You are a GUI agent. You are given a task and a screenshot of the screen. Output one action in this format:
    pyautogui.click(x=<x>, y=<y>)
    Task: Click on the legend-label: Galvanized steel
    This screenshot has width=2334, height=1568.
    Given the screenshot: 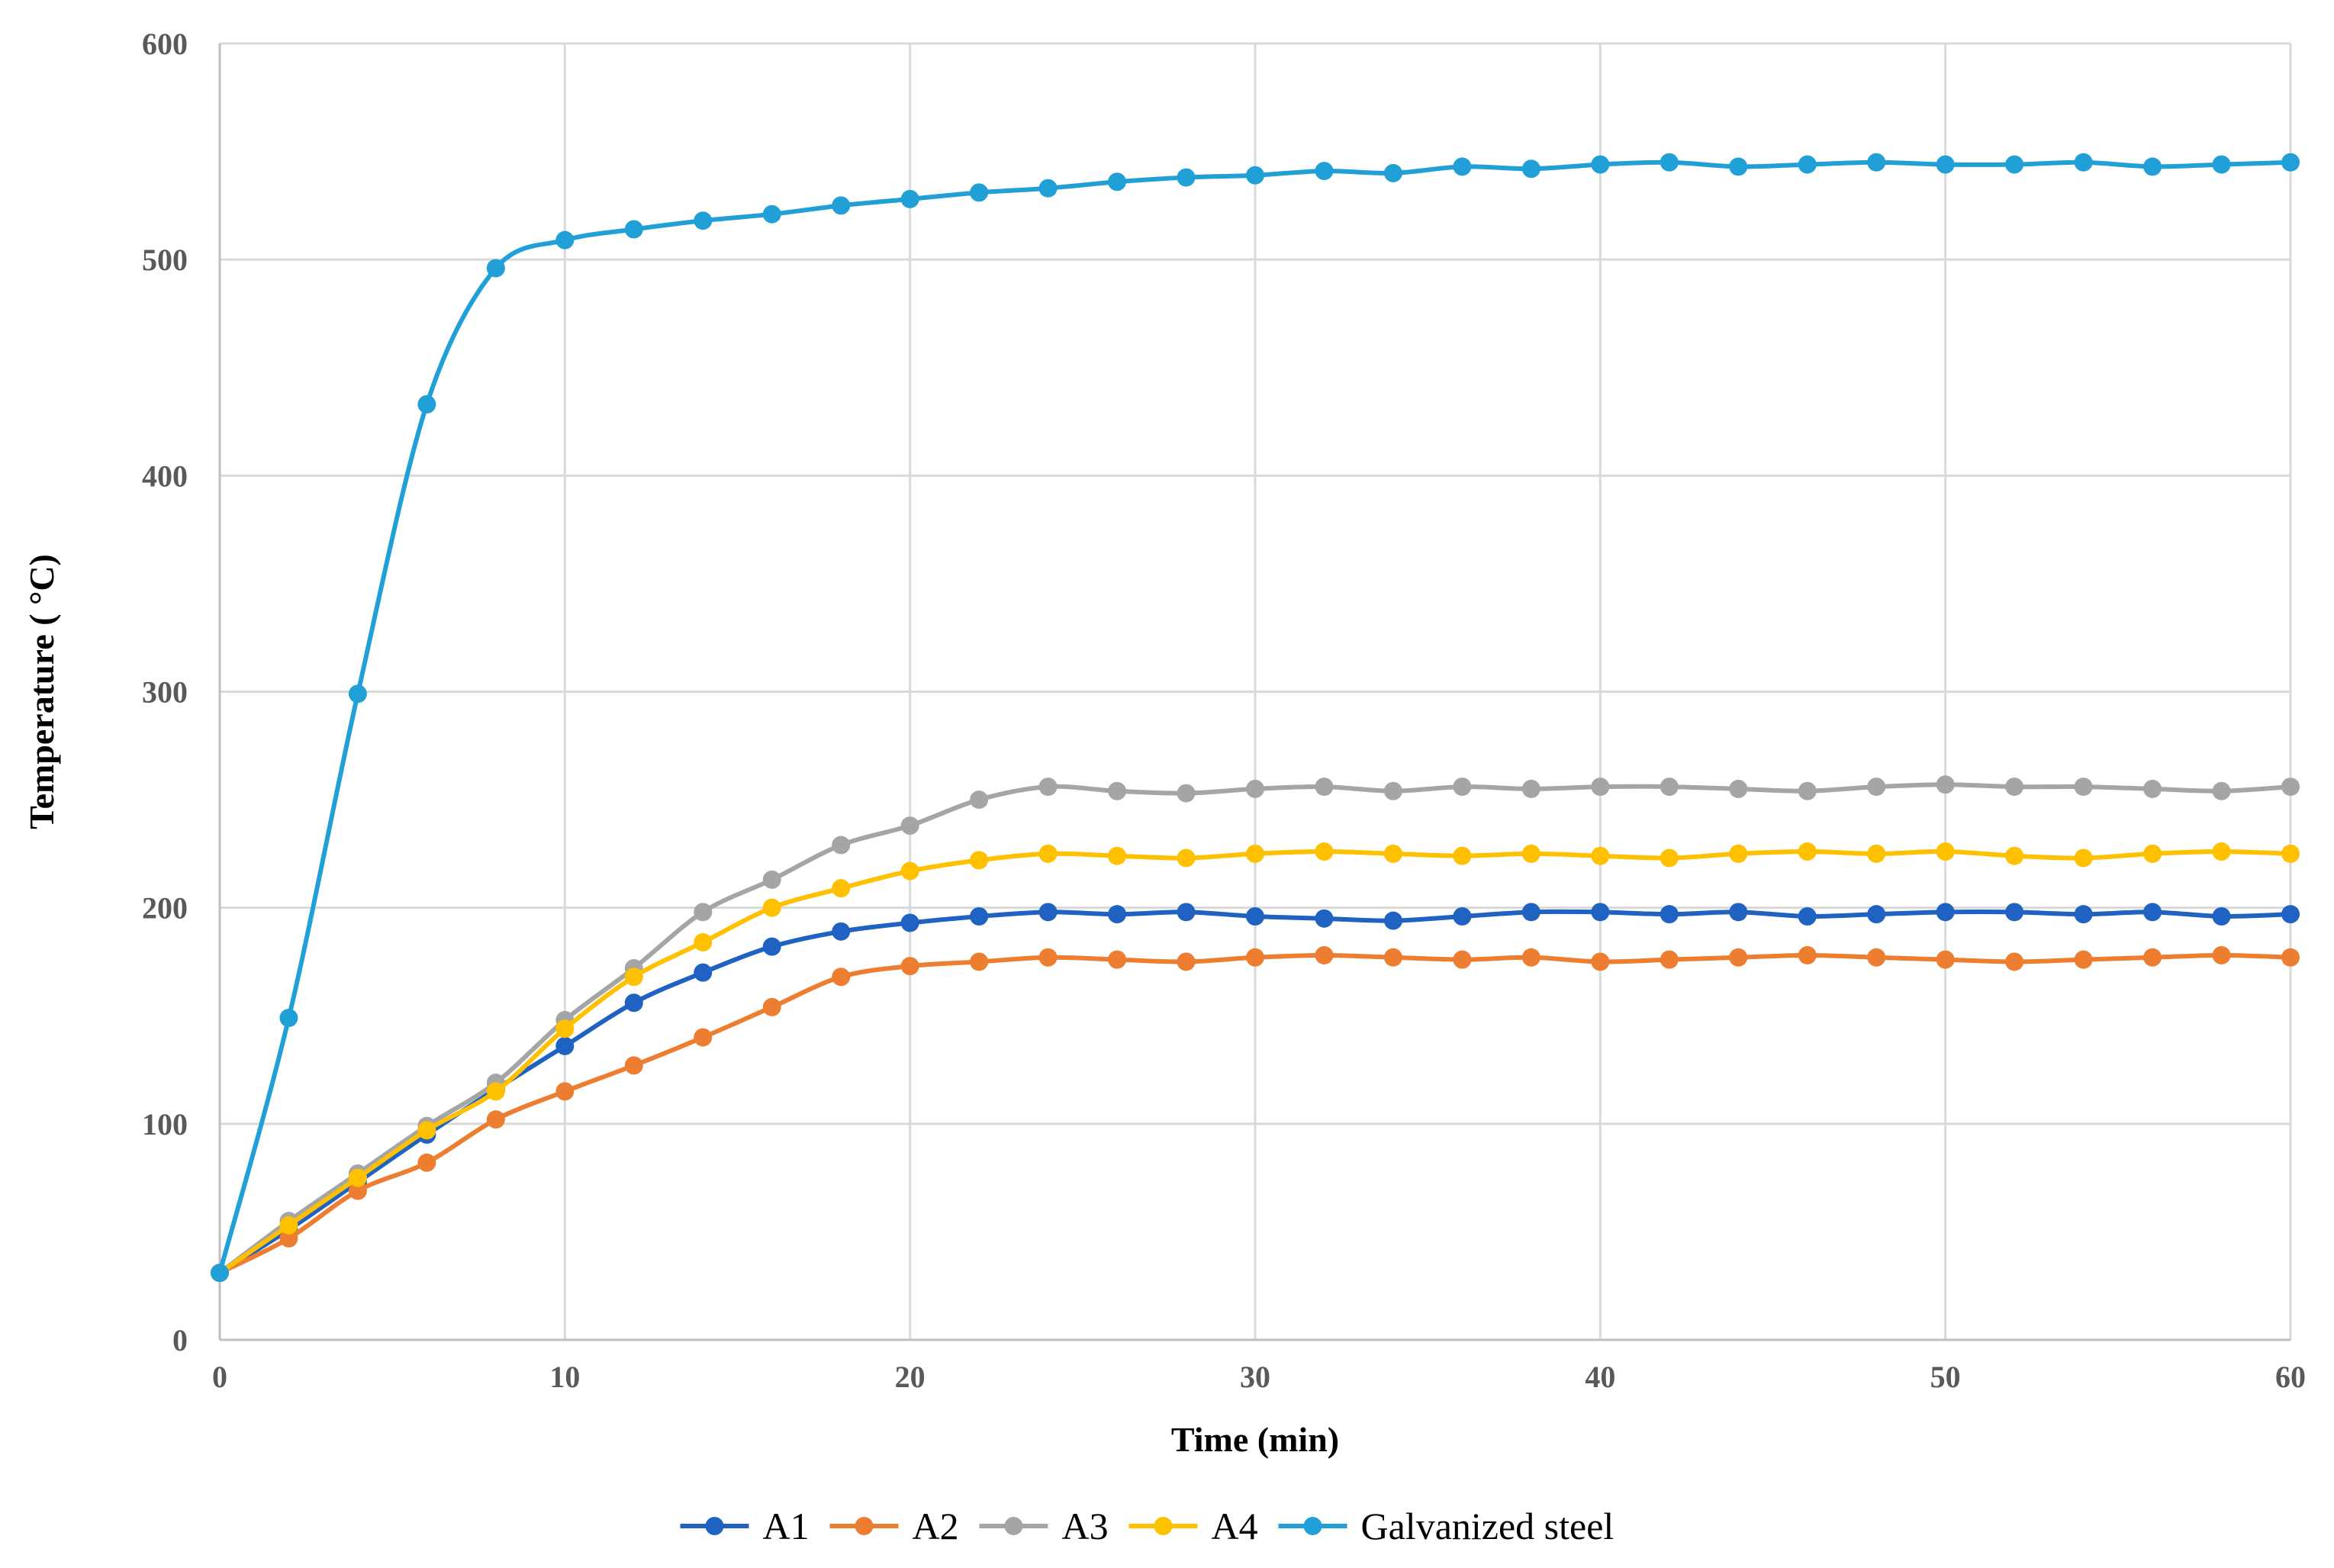 What is the action you would take?
    pyautogui.click(x=1487, y=1526)
    